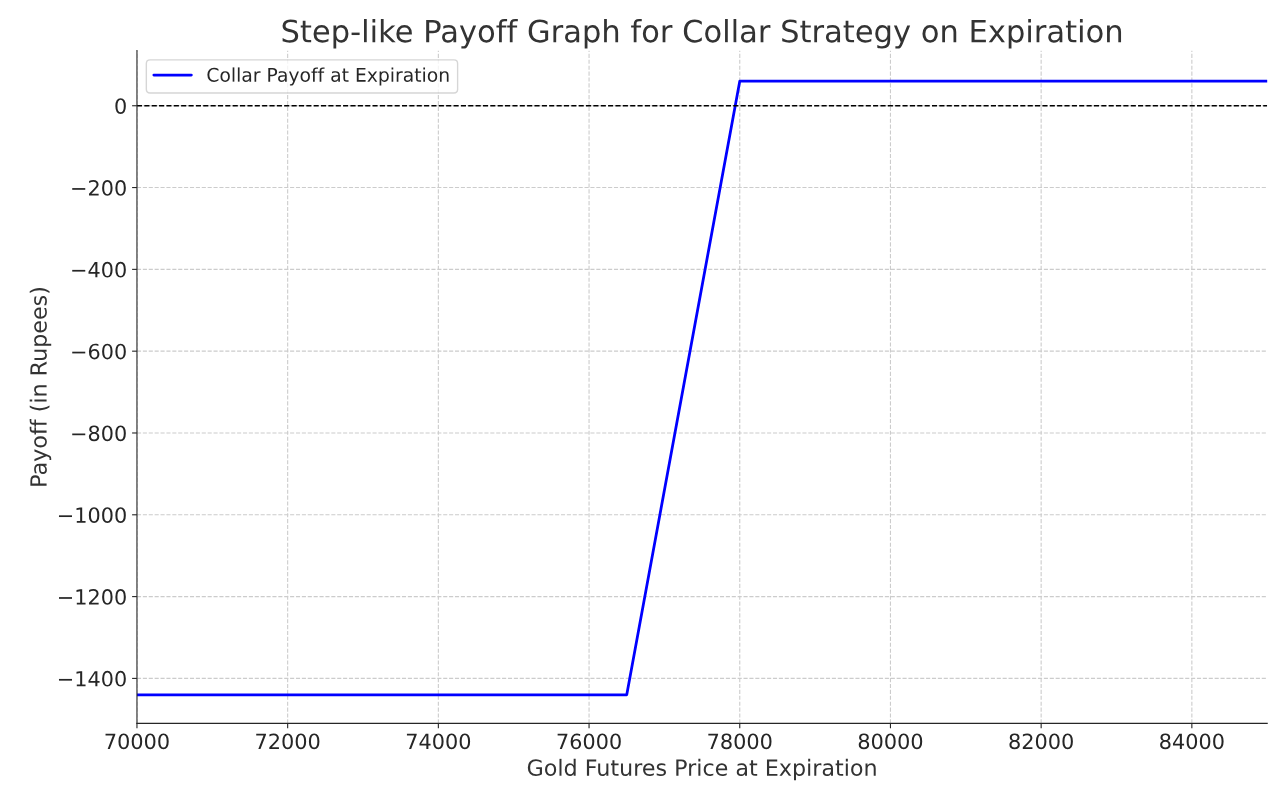 The height and width of the screenshot is (802, 1280). What do you see at coordinates (589, 741) in the screenshot?
I see `x-tick-label: 76000` at bounding box center [589, 741].